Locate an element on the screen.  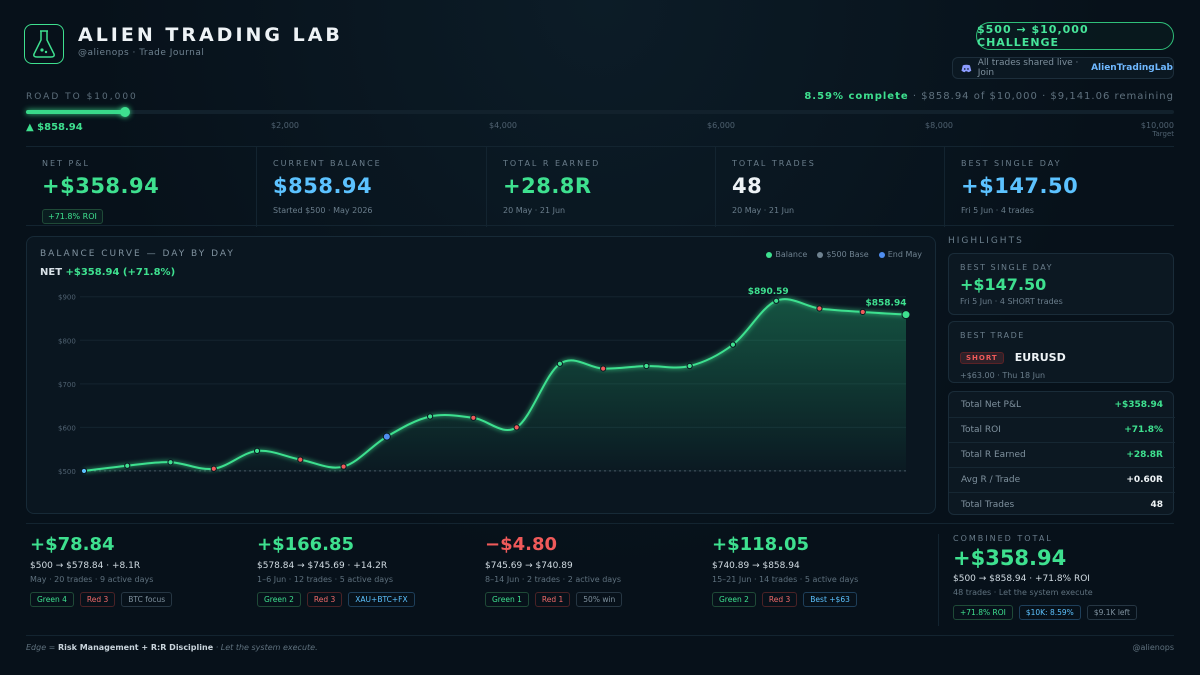
stat-label: TOTAL TRADES is located at coordinates (774, 163).